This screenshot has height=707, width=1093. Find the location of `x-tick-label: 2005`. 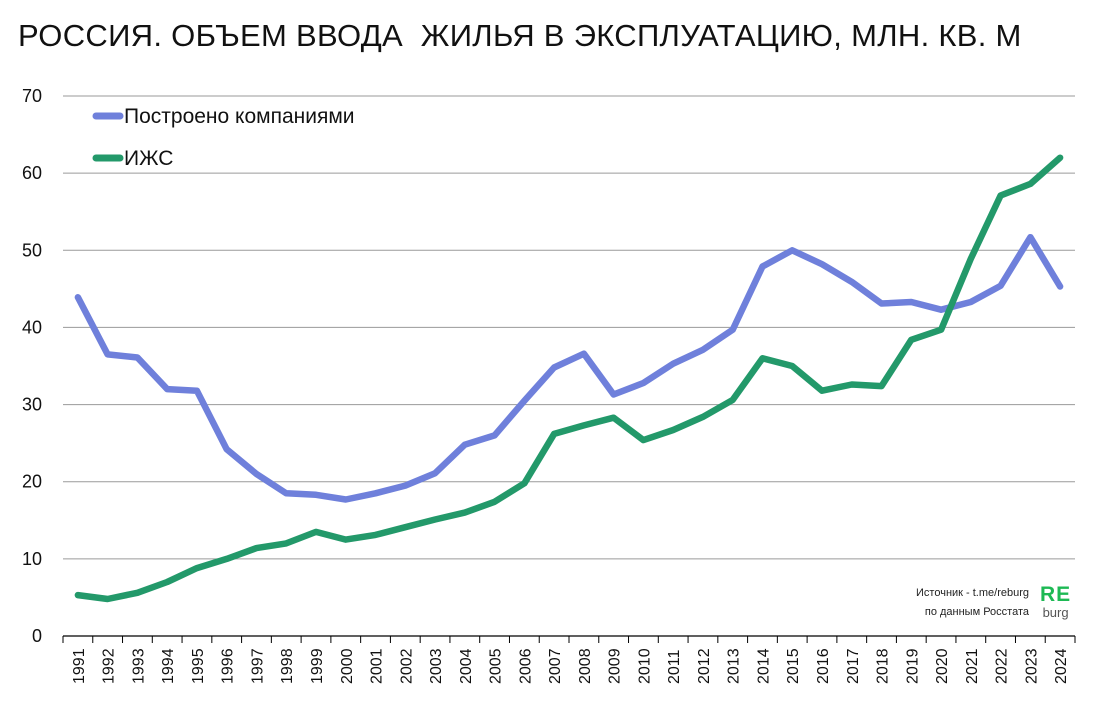

x-tick-label: 2005 is located at coordinates (496, 666).